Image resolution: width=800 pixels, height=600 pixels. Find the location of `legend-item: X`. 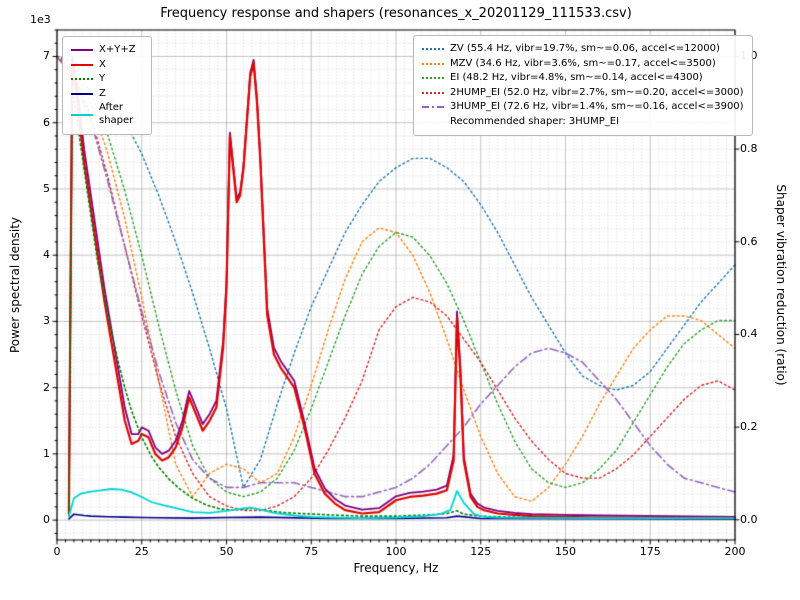

legend-item: X is located at coordinates (107, 65).